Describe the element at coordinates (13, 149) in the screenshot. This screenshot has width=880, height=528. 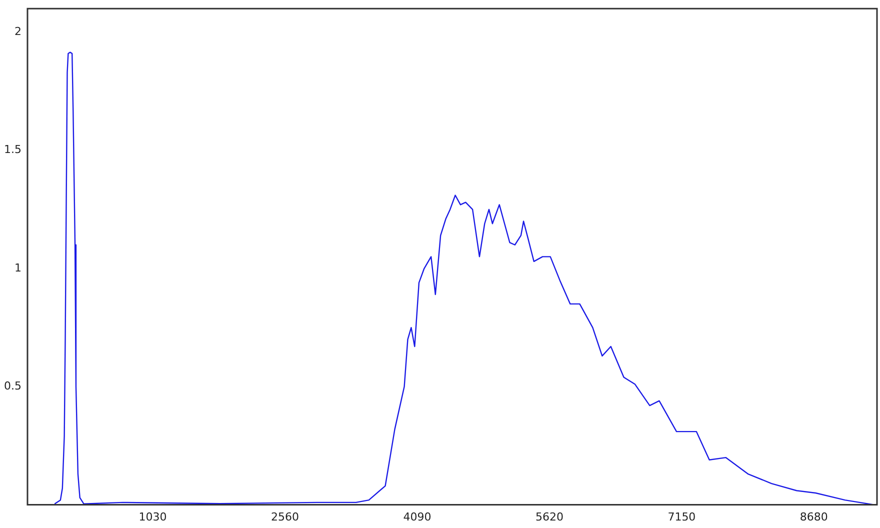
I see `y-tick-label: 1.5` at that location.